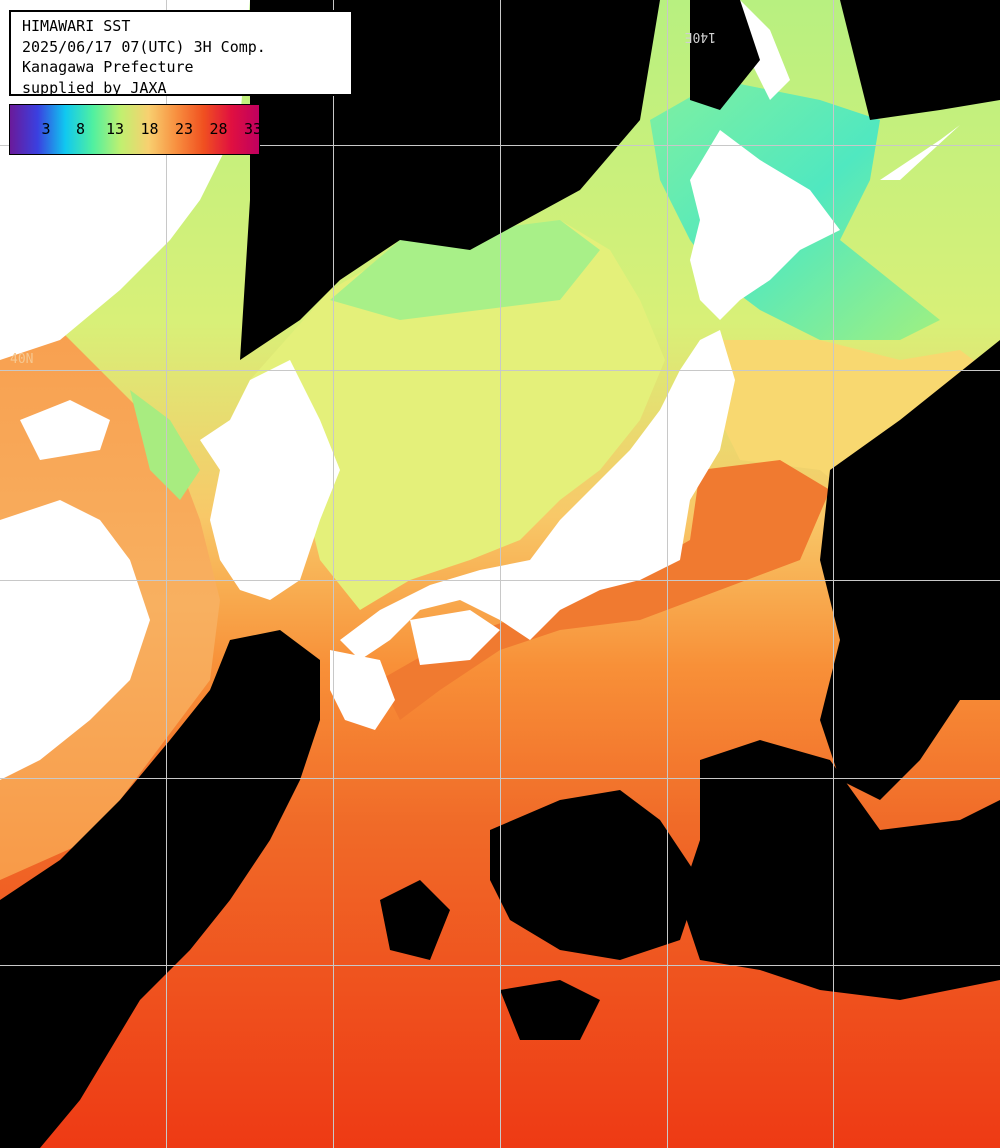  What do you see at coordinates (725, 55) in the screenshot?
I see `cloud-northeast` at bounding box center [725, 55].